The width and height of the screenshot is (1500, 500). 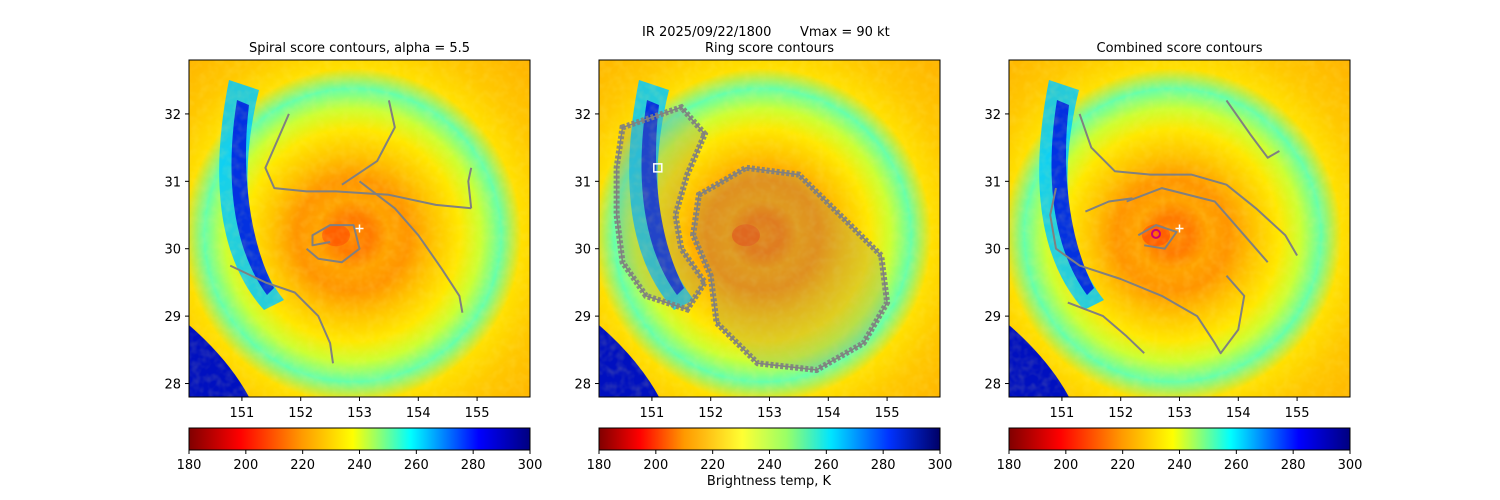 What do you see at coordinates (359, 48) in the screenshot?
I see `panel-title: Spiral score contours, alpha = 5.5` at bounding box center [359, 48].